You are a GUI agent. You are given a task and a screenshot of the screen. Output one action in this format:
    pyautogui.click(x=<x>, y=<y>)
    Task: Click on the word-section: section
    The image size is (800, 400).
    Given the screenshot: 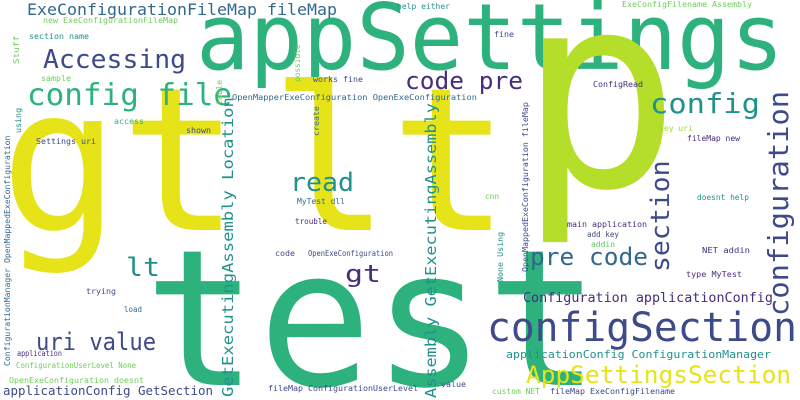 What is the action you would take?
    pyautogui.click(x=661, y=216)
    